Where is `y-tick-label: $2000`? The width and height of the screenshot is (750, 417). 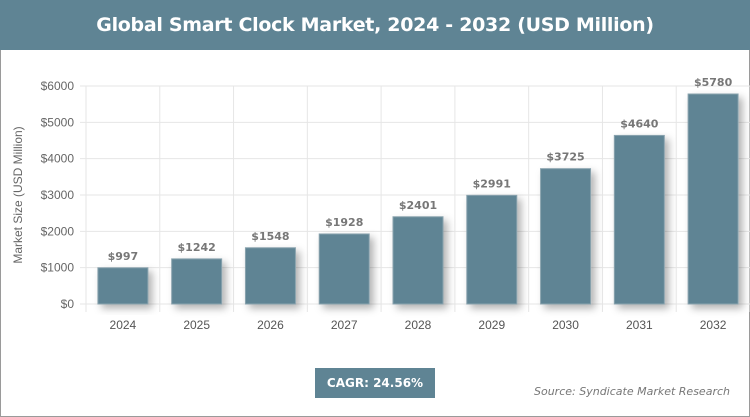
y-tick-label: $2000 is located at coordinates (58, 231).